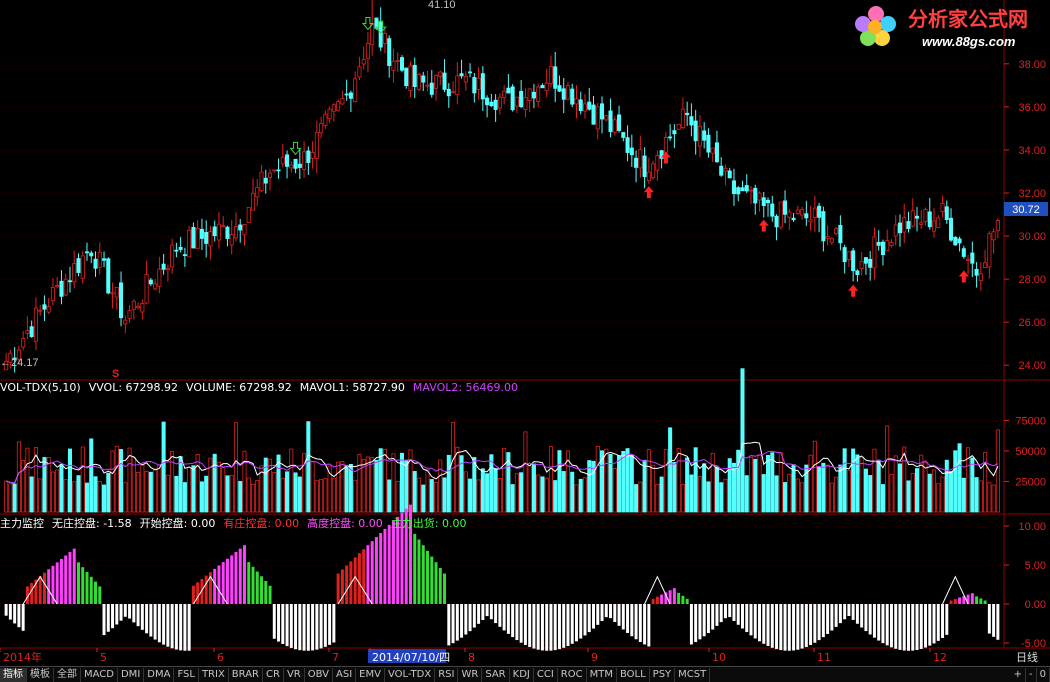  What do you see at coordinates (319, 674) in the screenshot?
I see `tab-obv: OBV` at bounding box center [319, 674].